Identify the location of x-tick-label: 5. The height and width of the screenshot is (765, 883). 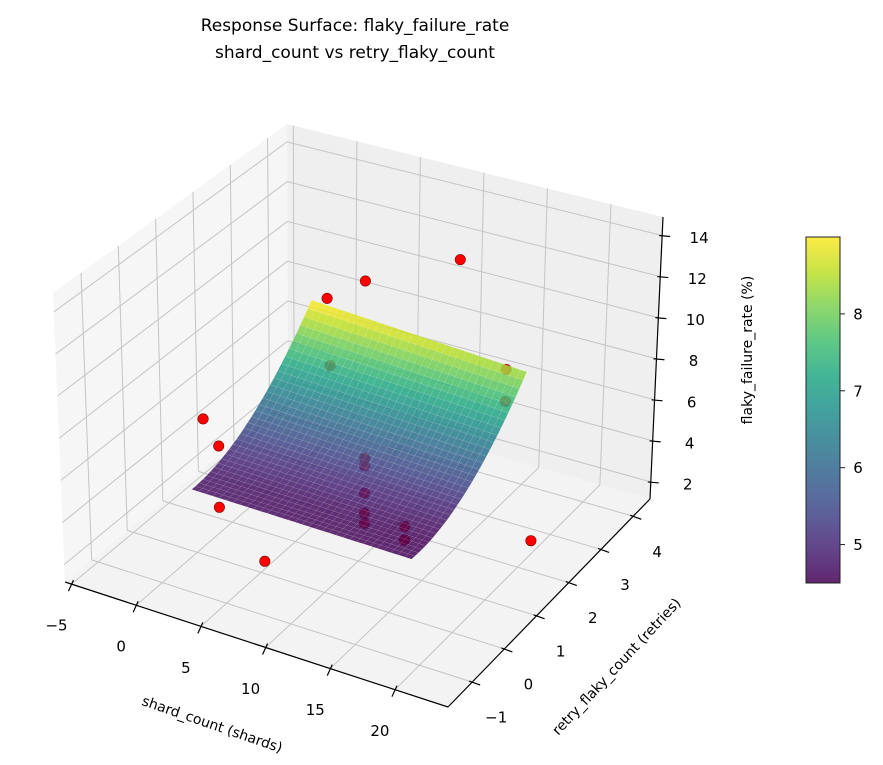
(186, 668).